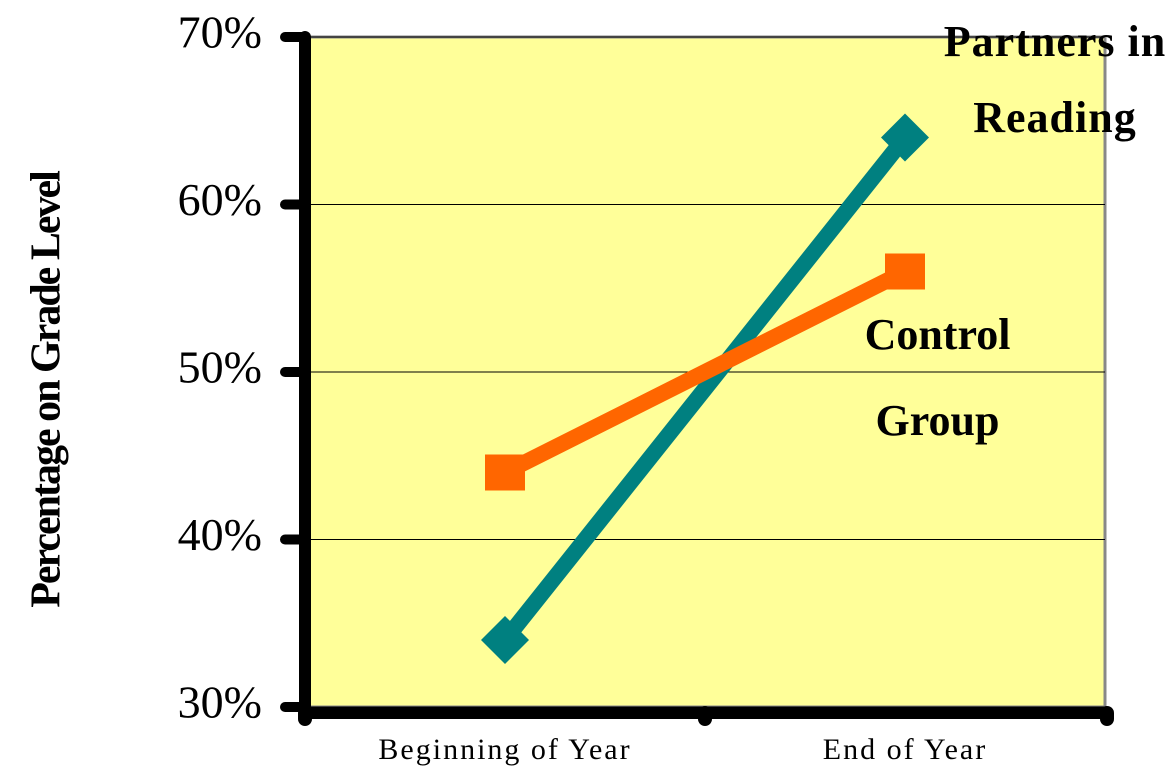 The image size is (1171, 769). What do you see at coordinates (705, 372) in the screenshot?
I see `series-line` at bounding box center [705, 372].